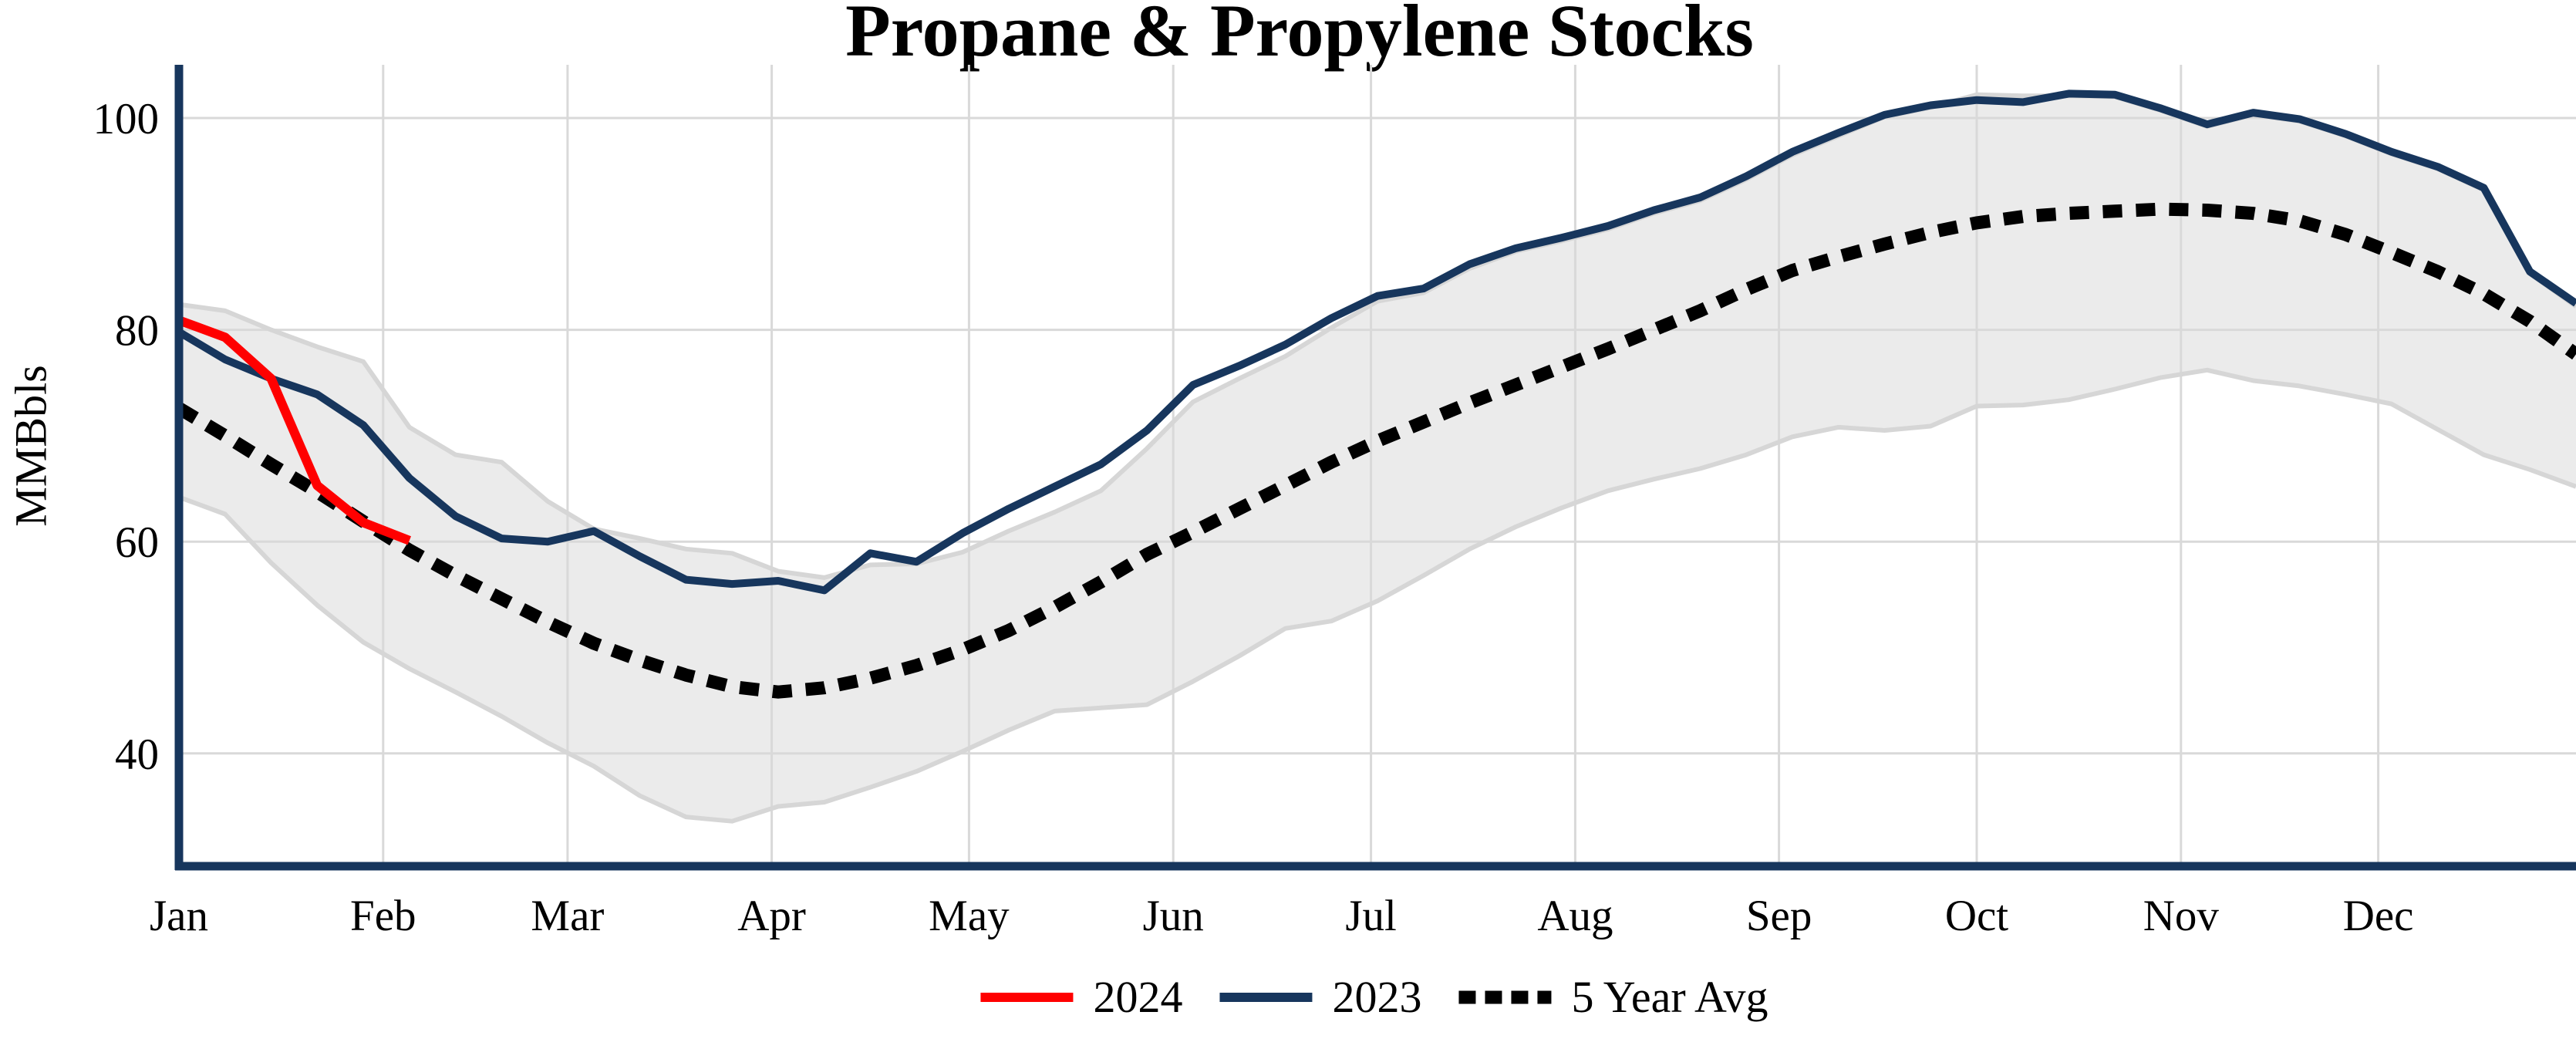 Image resolution: width=2576 pixels, height=1049 pixels. I want to click on y-tick-label-80: 80, so click(137, 331).